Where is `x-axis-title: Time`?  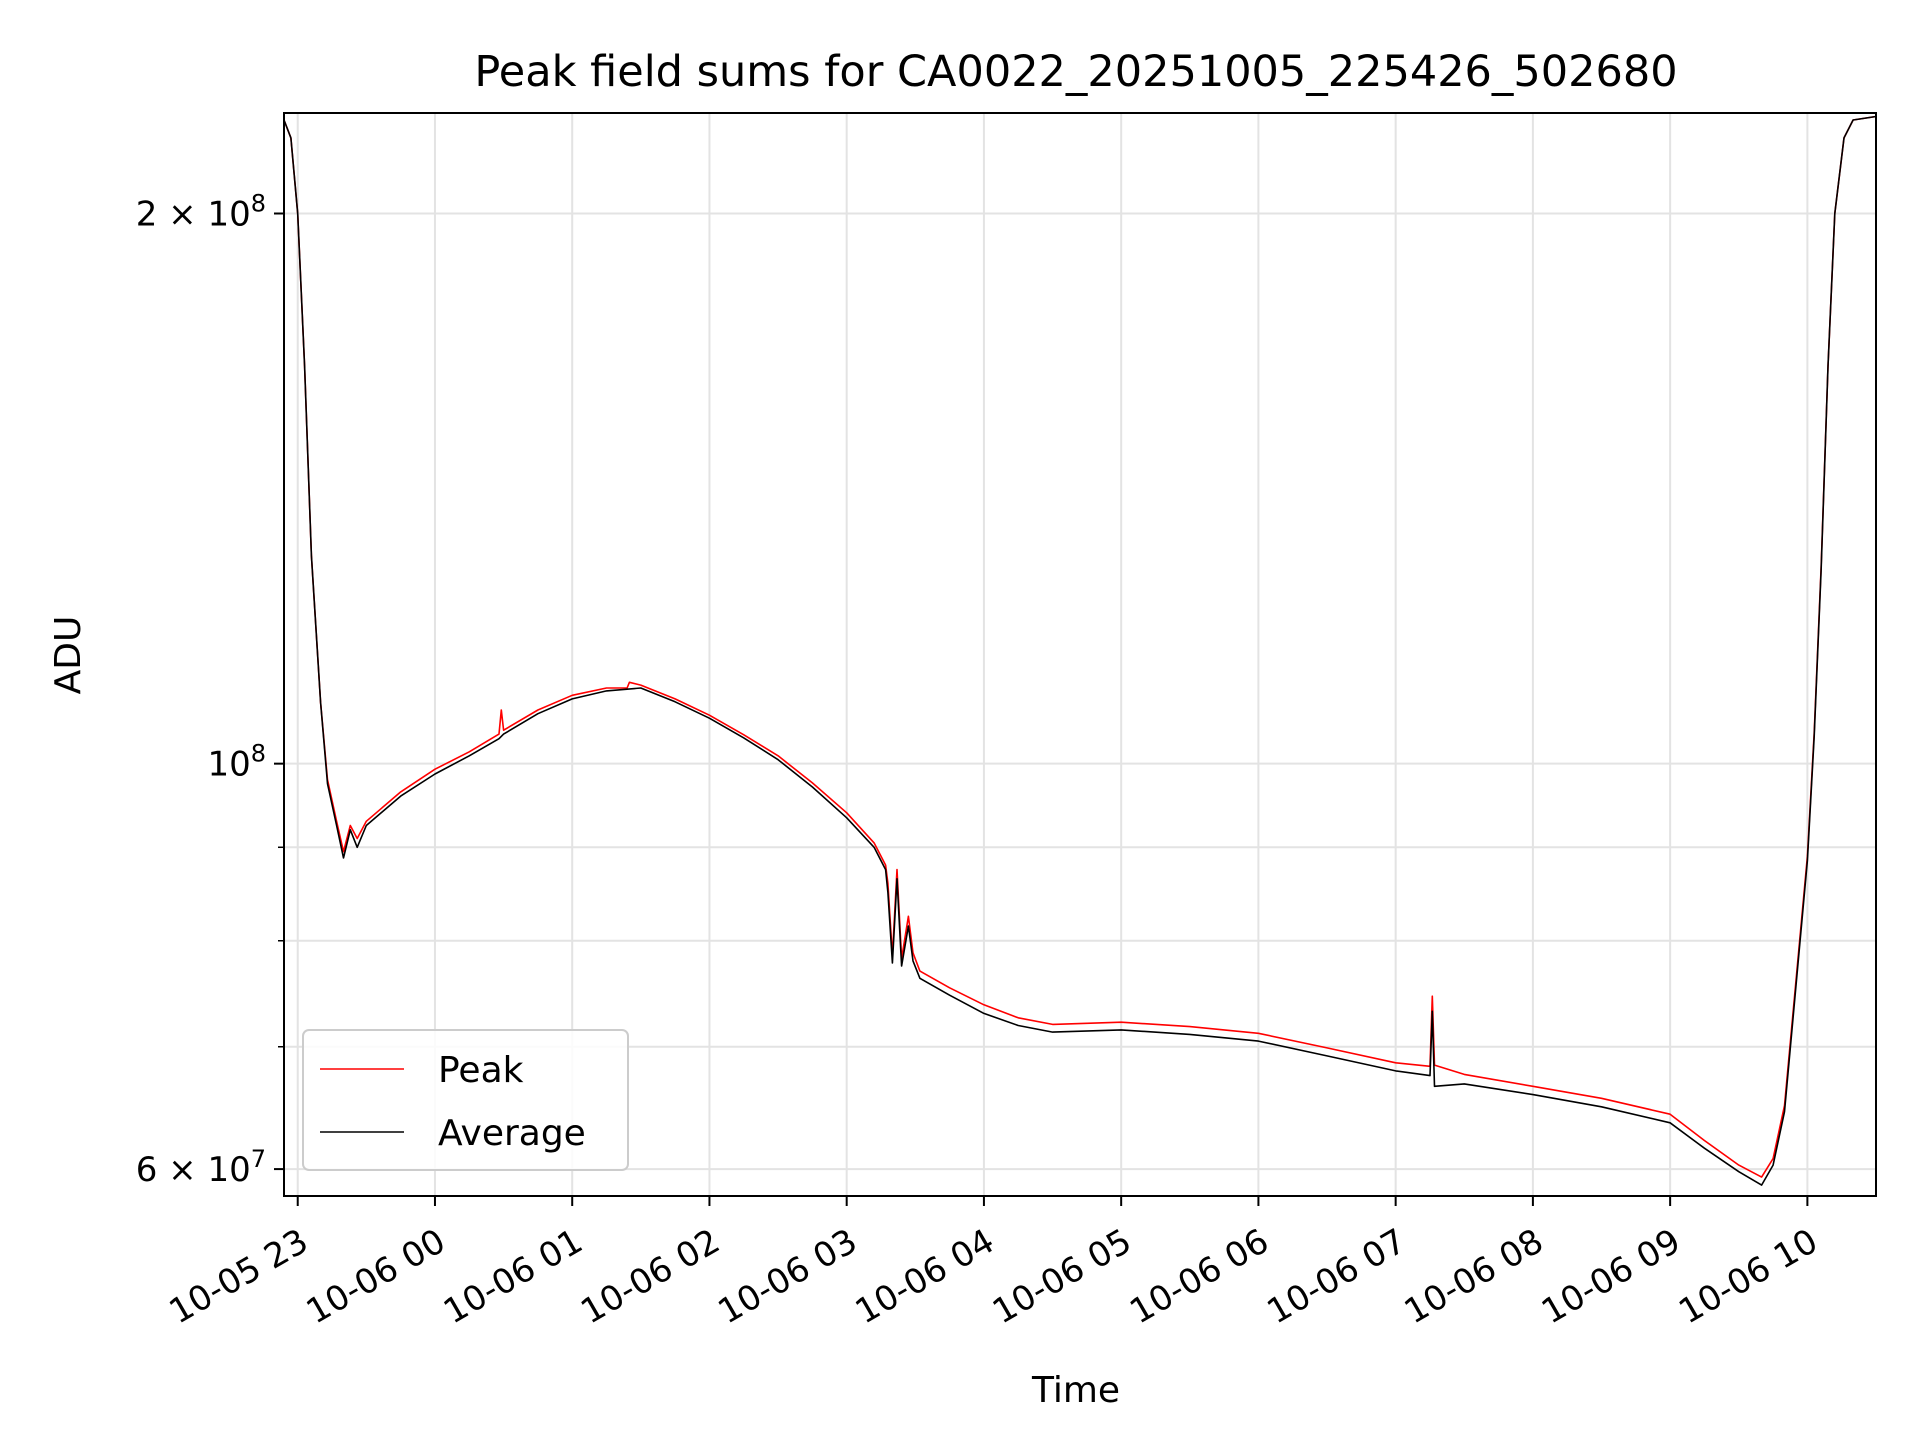
x-axis-title: Time is located at coordinates (1075, 1390).